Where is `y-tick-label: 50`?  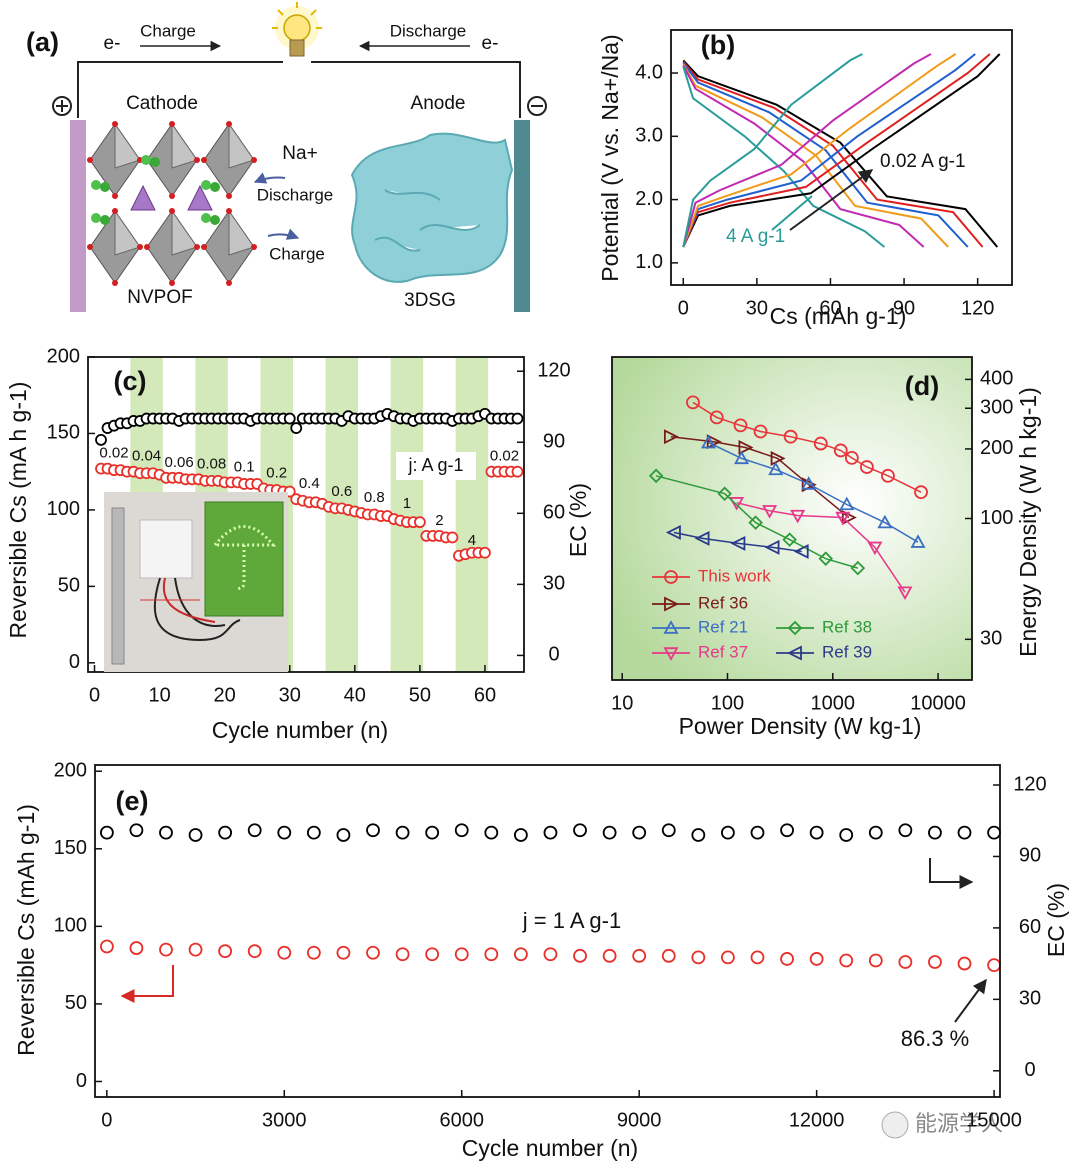 y-tick-label: 50 is located at coordinates (76, 1003).